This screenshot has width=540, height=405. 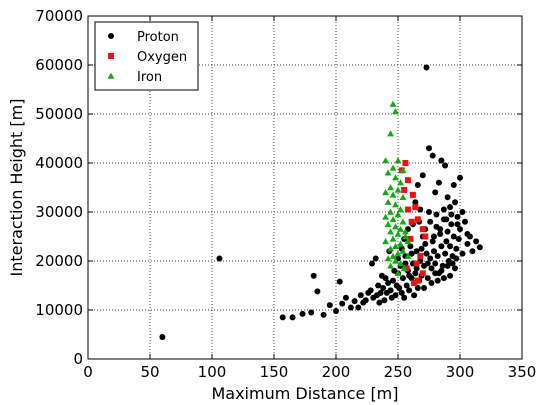 I want to click on y-tick-label: 50000, so click(x=59, y=114).